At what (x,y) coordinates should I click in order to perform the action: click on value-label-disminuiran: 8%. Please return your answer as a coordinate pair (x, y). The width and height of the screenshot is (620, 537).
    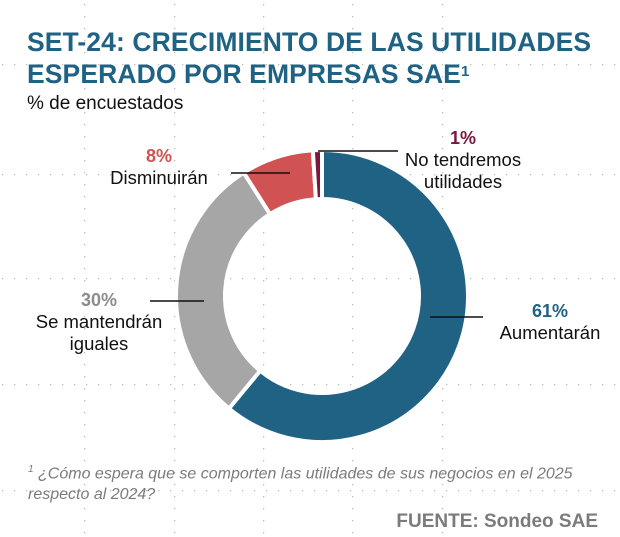
    Looking at the image, I should click on (158, 156).